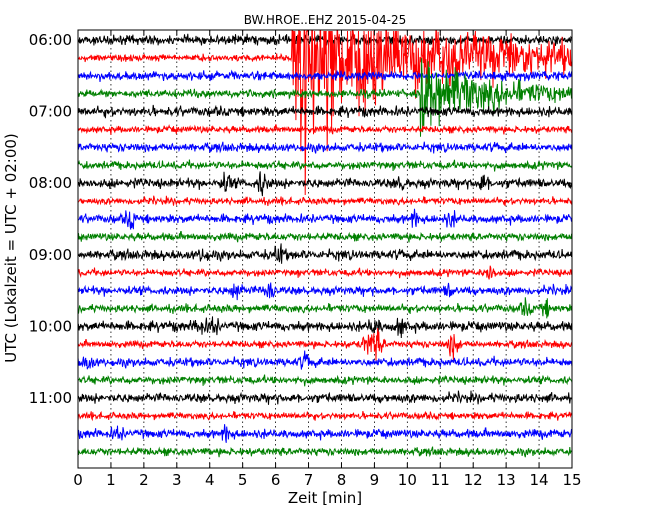 This screenshot has height=520, width=650. Describe the element at coordinates (78, 480) in the screenshot. I see `x-tick-label: 0` at that location.